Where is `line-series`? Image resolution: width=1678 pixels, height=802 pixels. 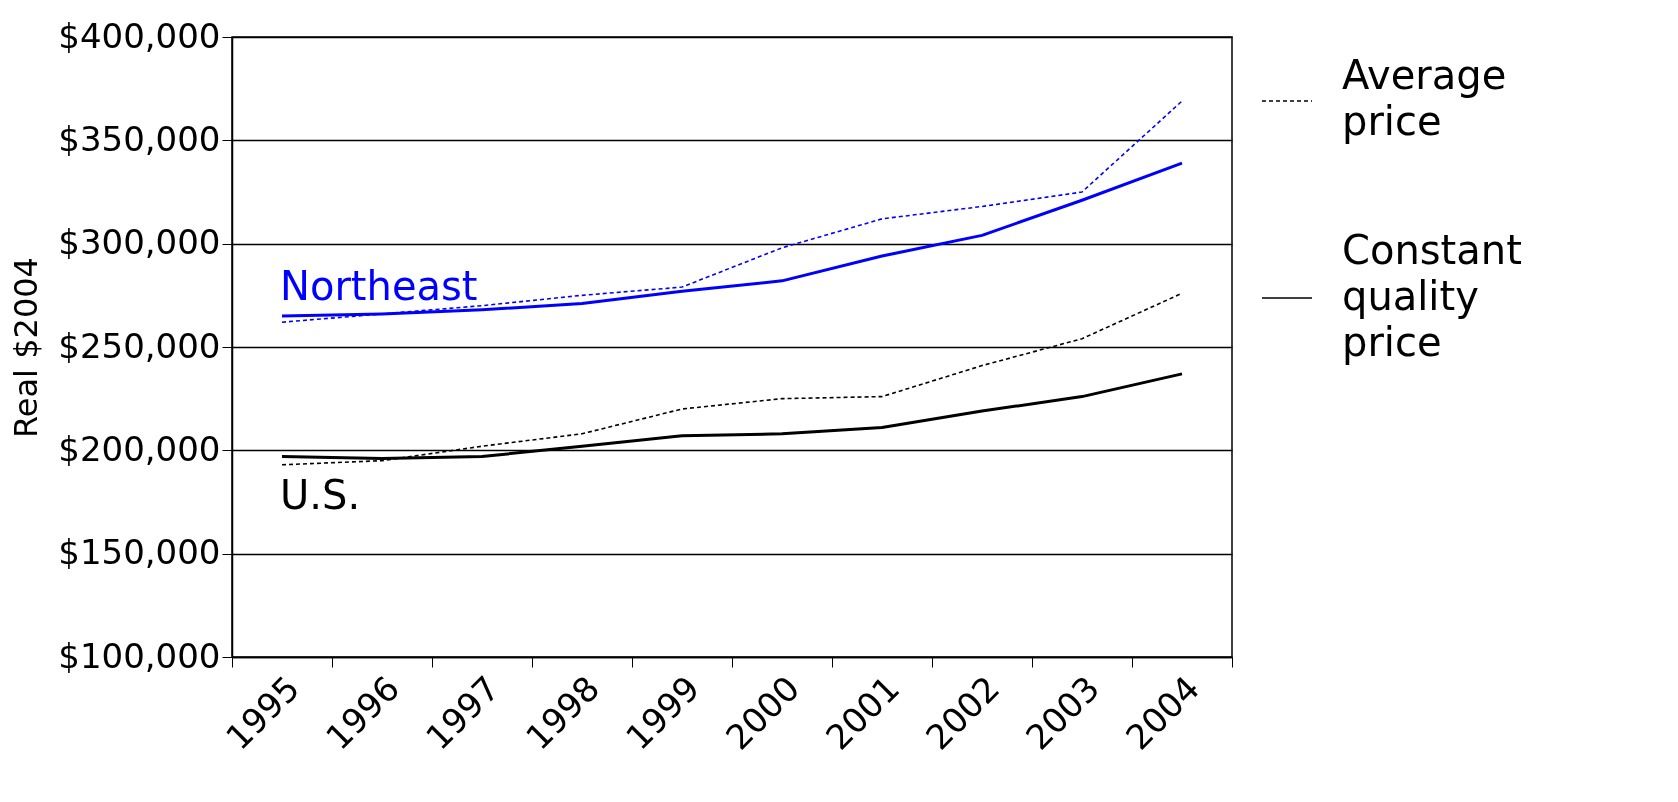
line-series is located at coordinates (732, 211).